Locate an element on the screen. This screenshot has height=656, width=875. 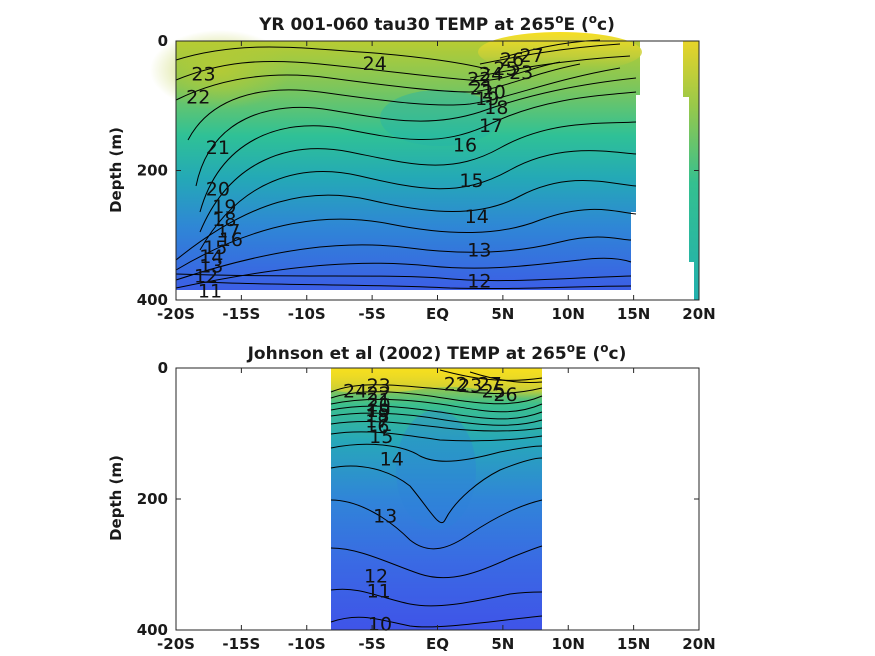
contour-label: 26 is located at coordinates (512, 60).